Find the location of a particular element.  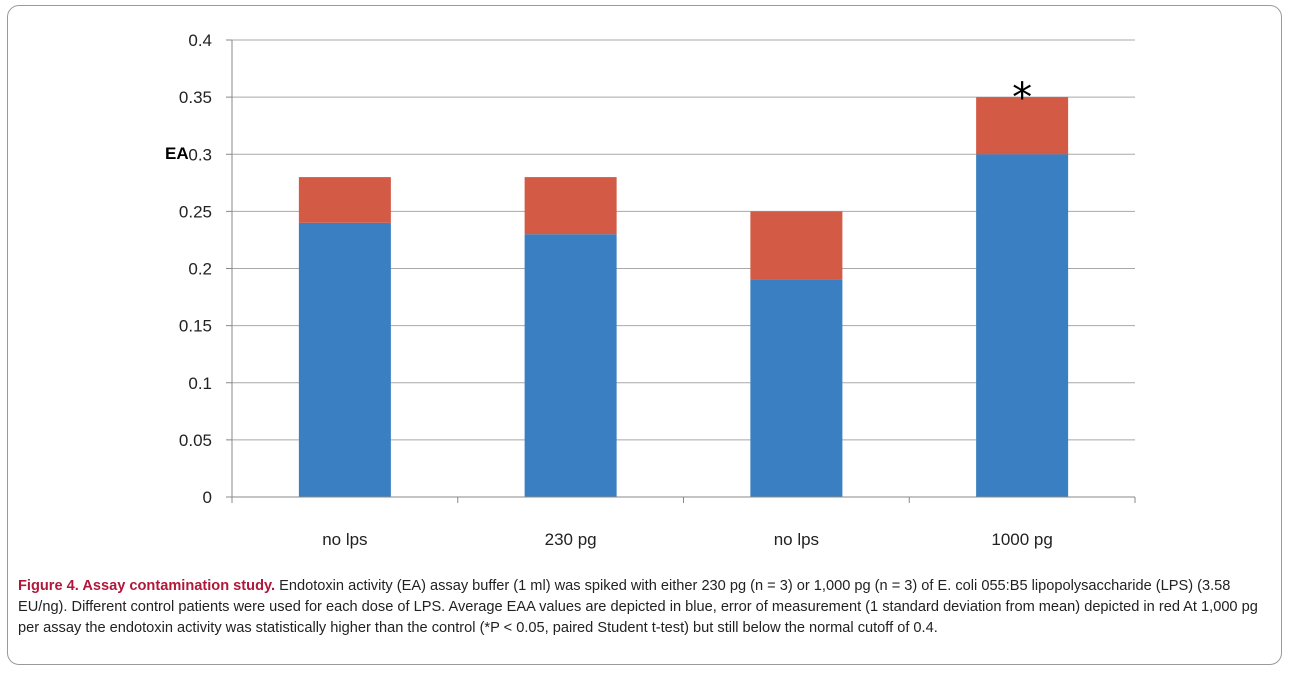

x-tick-labels: no lps 230 pg no lps 1000 pg is located at coordinates (687, 539).